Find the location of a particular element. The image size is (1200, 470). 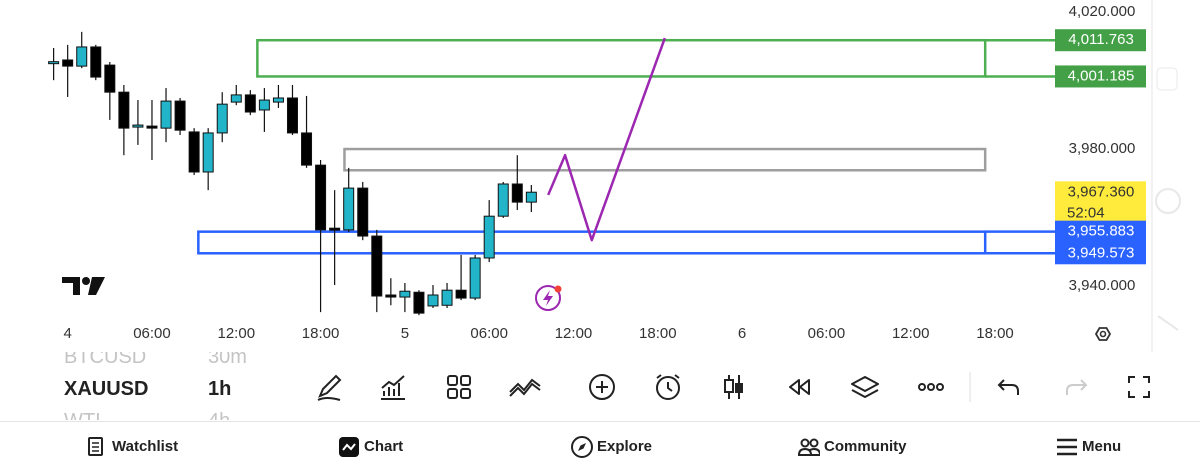

nav-item: Menu is located at coordinates (1089, 446).